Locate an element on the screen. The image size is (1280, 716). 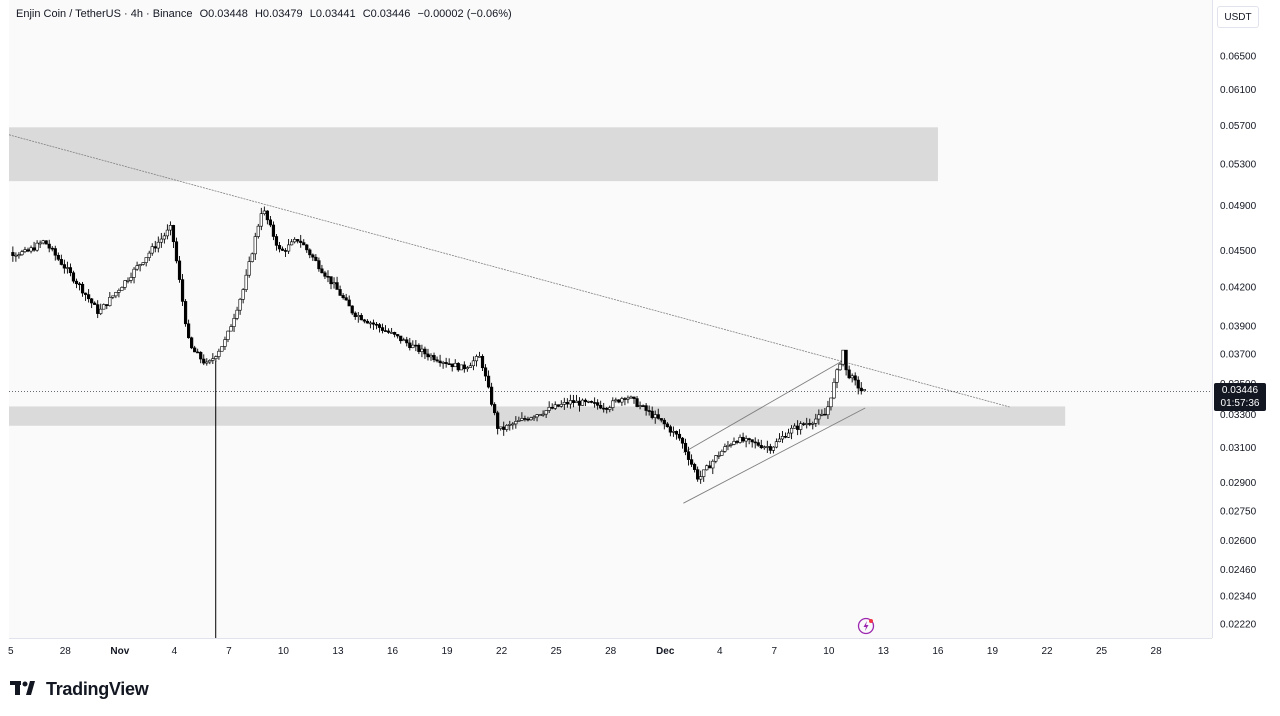
price-axis is located at coordinates (1246, 319).